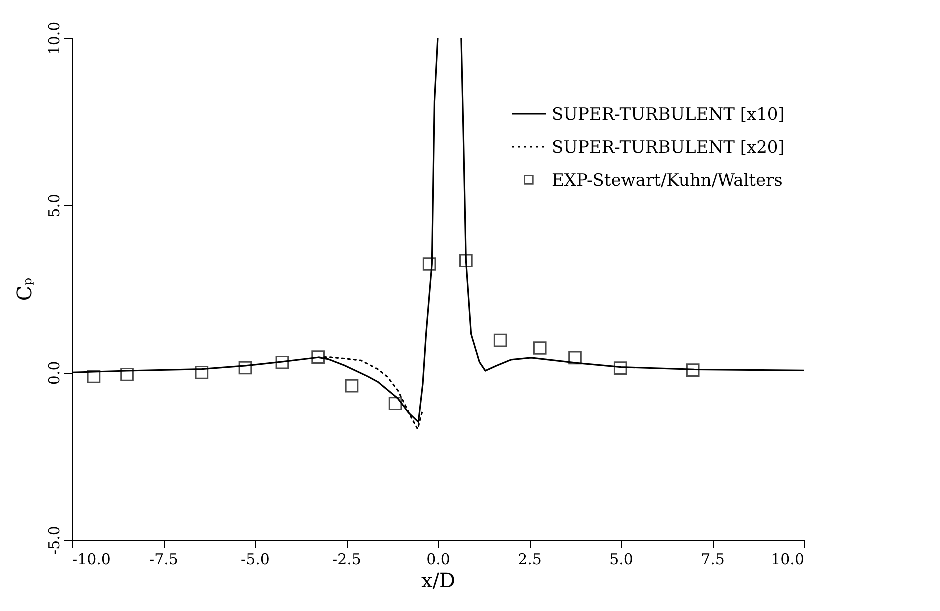  I want to click on legend-label: EXP-Stewart/Kuhn/Walters, so click(667, 181).